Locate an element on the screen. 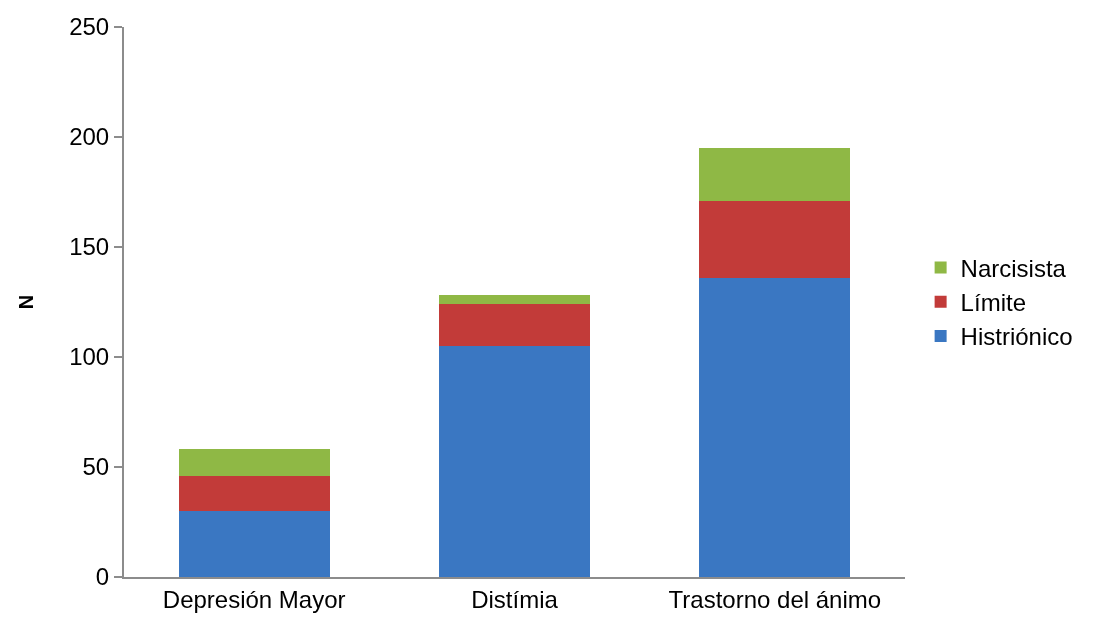 This screenshot has height=632, width=1104. y-axis-title: N is located at coordinates (26, 302).